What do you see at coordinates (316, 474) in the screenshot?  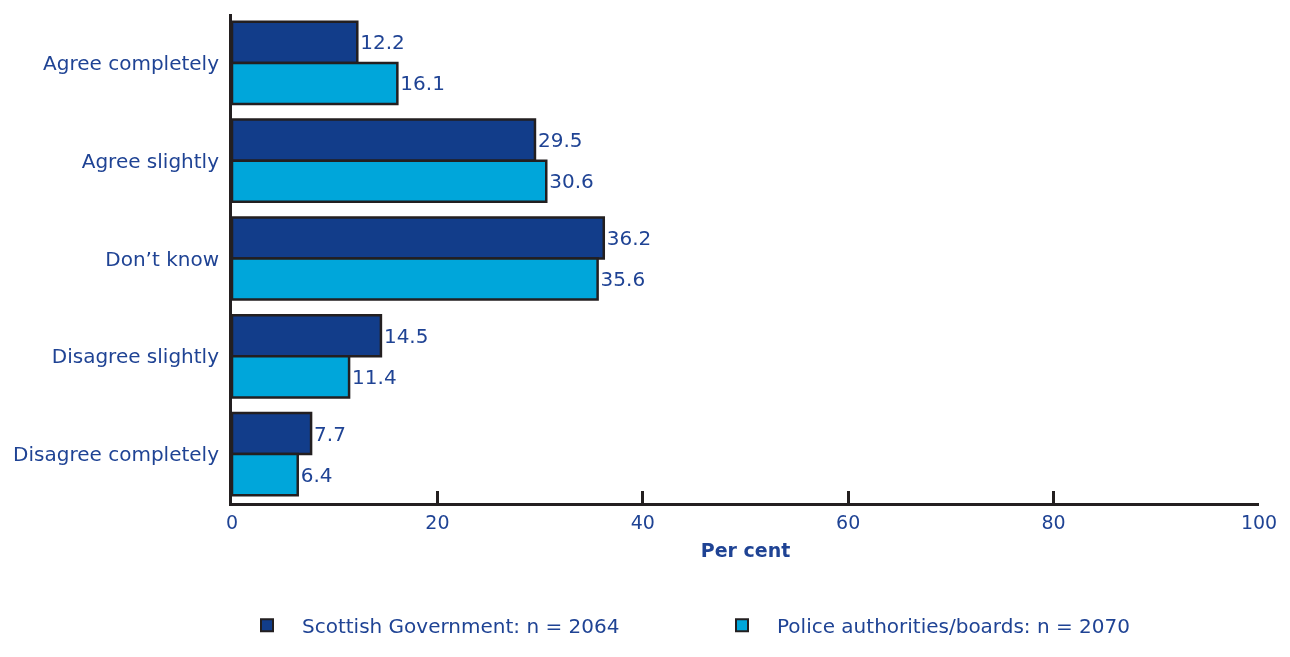 I see `data-label: 6.4` at bounding box center [316, 474].